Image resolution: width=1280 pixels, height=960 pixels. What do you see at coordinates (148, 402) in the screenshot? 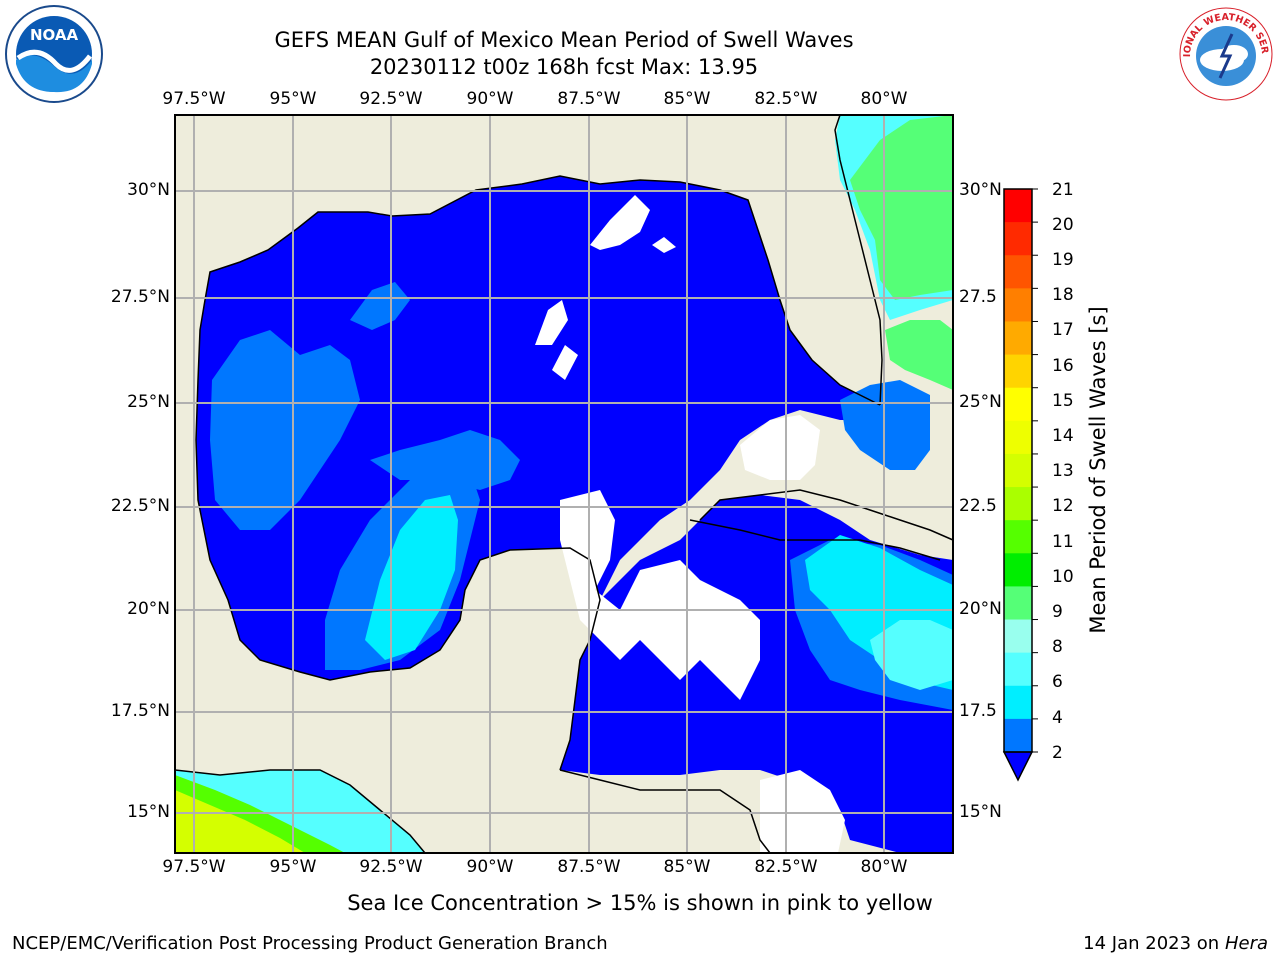
I see `lat-label-left: 25°N` at bounding box center [148, 402].